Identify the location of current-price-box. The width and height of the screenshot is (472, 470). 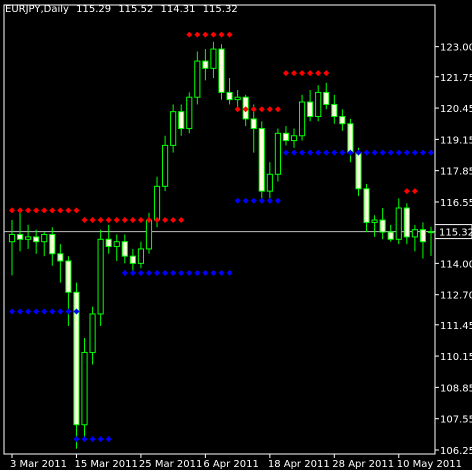
(453, 232).